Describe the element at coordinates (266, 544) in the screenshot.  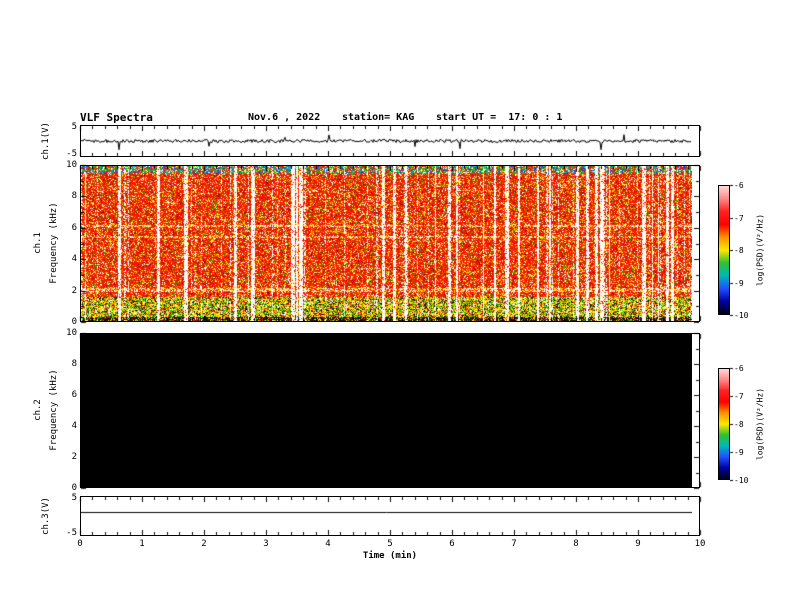
I see `tick-label: 3` at that location.